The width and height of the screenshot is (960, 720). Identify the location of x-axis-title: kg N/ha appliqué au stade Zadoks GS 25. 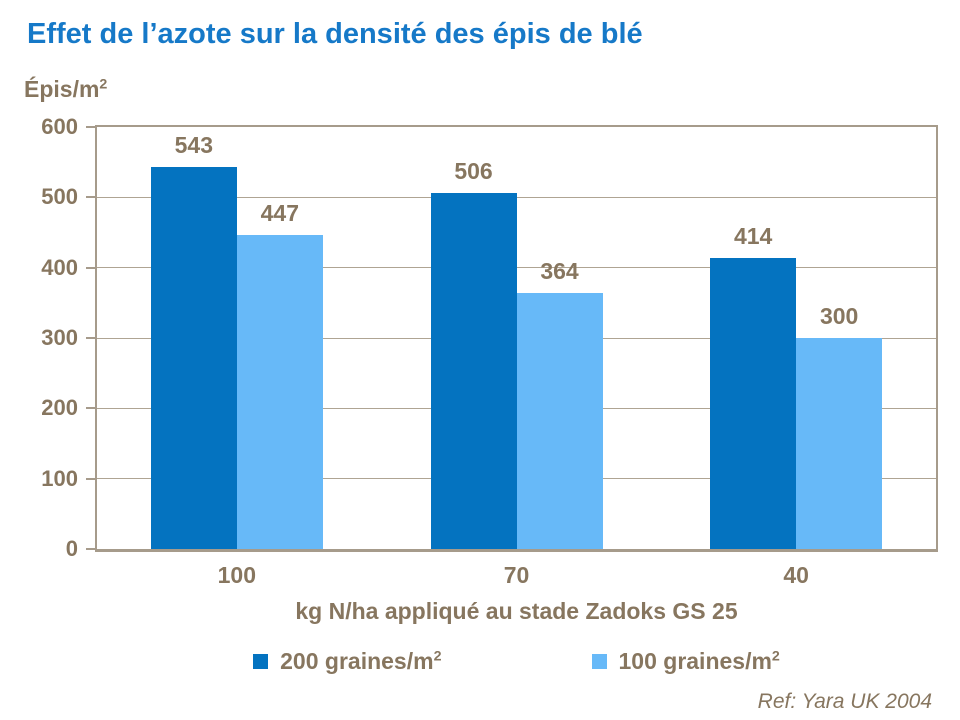
(516, 611).